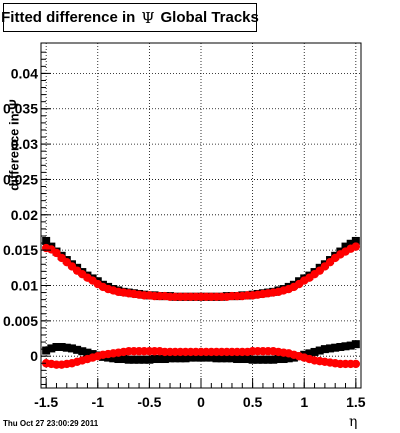 This screenshot has width=400, height=433. Describe the element at coordinates (34, 356) in the screenshot. I see `y-tick-label: 0` at that location.